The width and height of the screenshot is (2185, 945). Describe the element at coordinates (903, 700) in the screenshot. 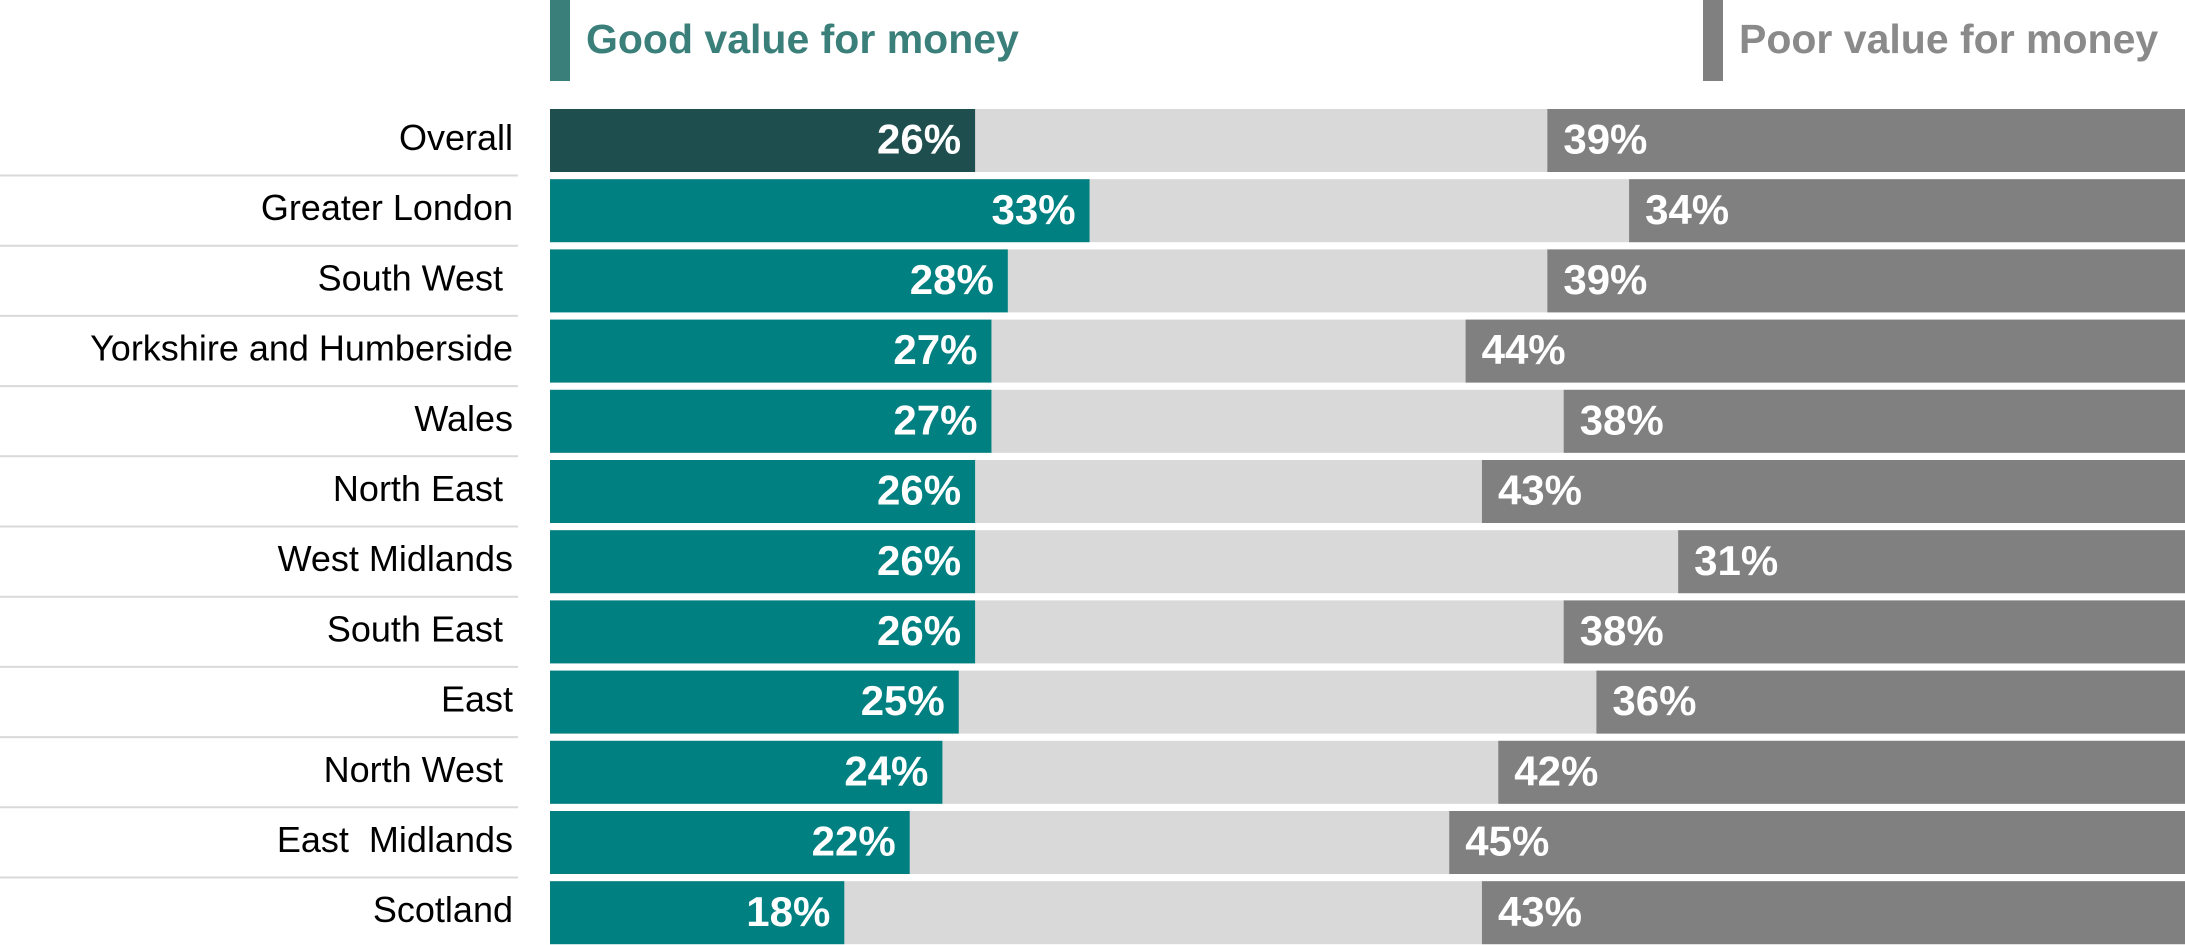

I see `value-label: 25%` at that location.